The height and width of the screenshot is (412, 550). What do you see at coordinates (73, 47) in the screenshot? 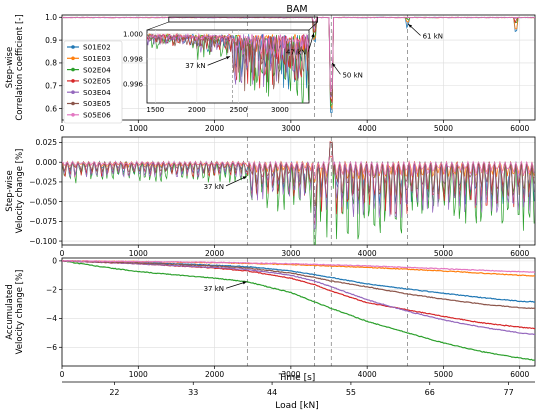
I see `legend-marker-s01e02` at bounding box center [73, 47].